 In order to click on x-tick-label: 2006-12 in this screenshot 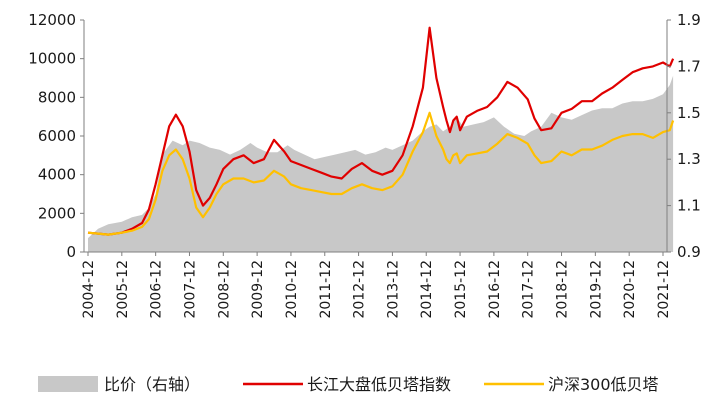, I will do `click(157, 289)`.